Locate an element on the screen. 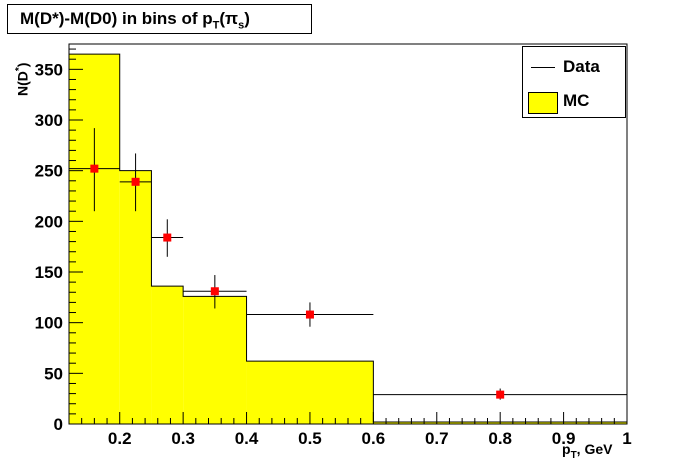  y-tick-label: 250 is located at coordinates (49, 171).